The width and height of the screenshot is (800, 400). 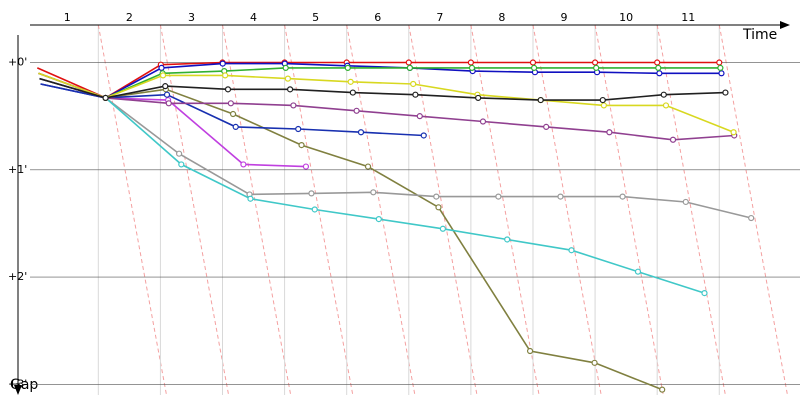 What do you see at coordinates (439, 17) in the screenshot?
I see `x-tick-label: 7` at bounding box center [439, 17].